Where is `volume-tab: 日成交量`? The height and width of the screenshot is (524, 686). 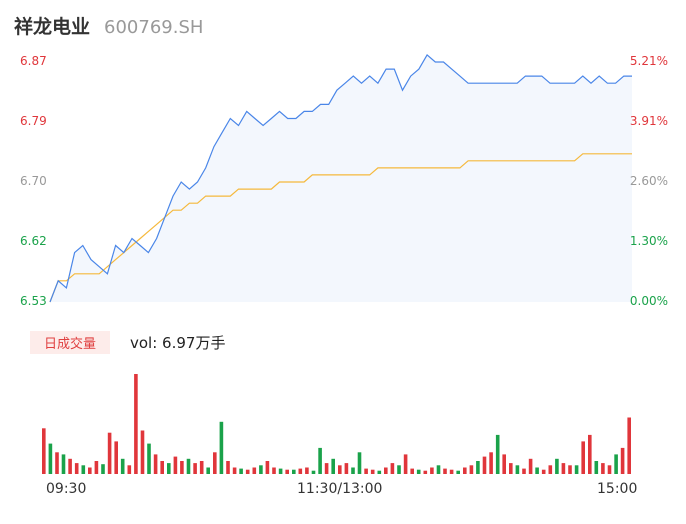 volume-tab: 日成交量 is located at coordinates (70, 342).